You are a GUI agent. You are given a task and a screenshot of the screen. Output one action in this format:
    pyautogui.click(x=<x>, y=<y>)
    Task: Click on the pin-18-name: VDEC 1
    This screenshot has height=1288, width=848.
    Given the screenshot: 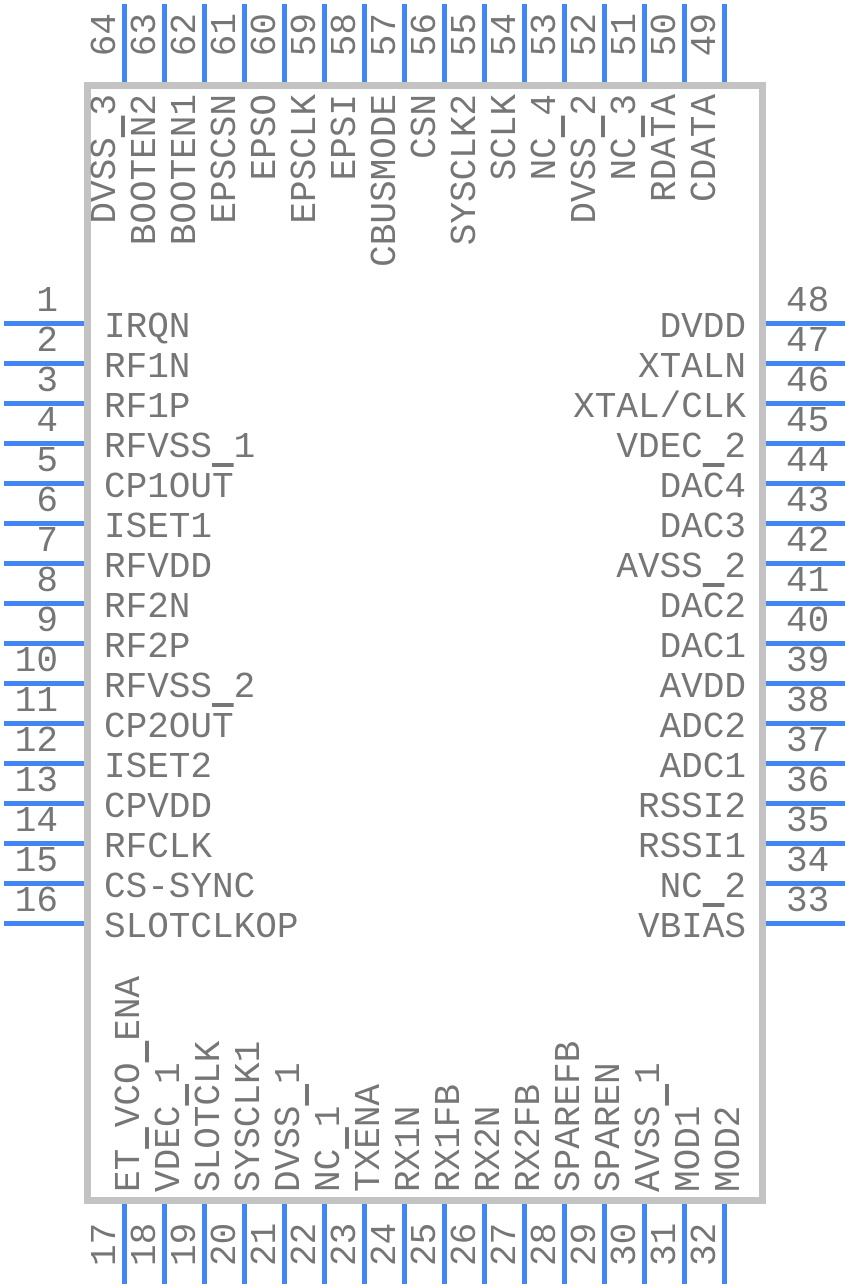 What is the action you would take?
    pyautogui.click(x=169, y=1067)
    